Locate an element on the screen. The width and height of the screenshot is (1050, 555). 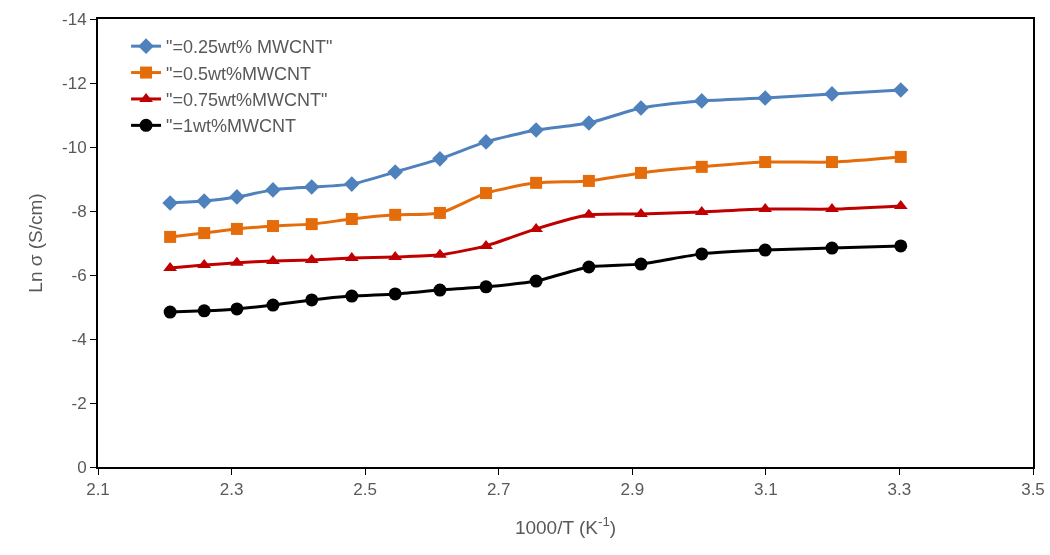
x-tick-label: 2.5 is located at coordinates (365, 490).